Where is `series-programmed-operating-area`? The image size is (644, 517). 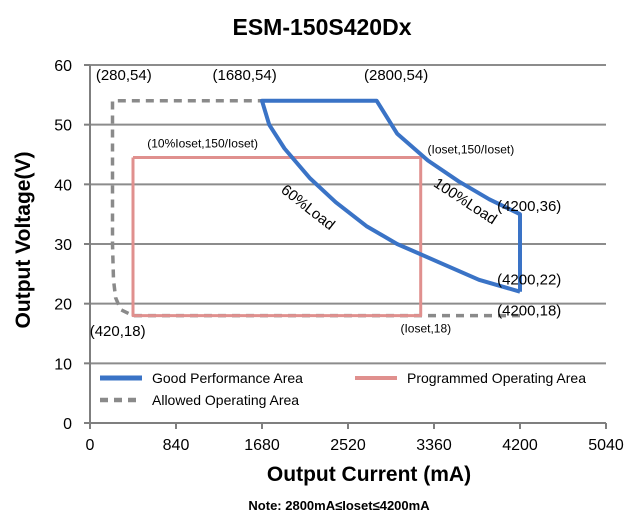 series-programmed-operating-area is located at coordinates (277, 237).